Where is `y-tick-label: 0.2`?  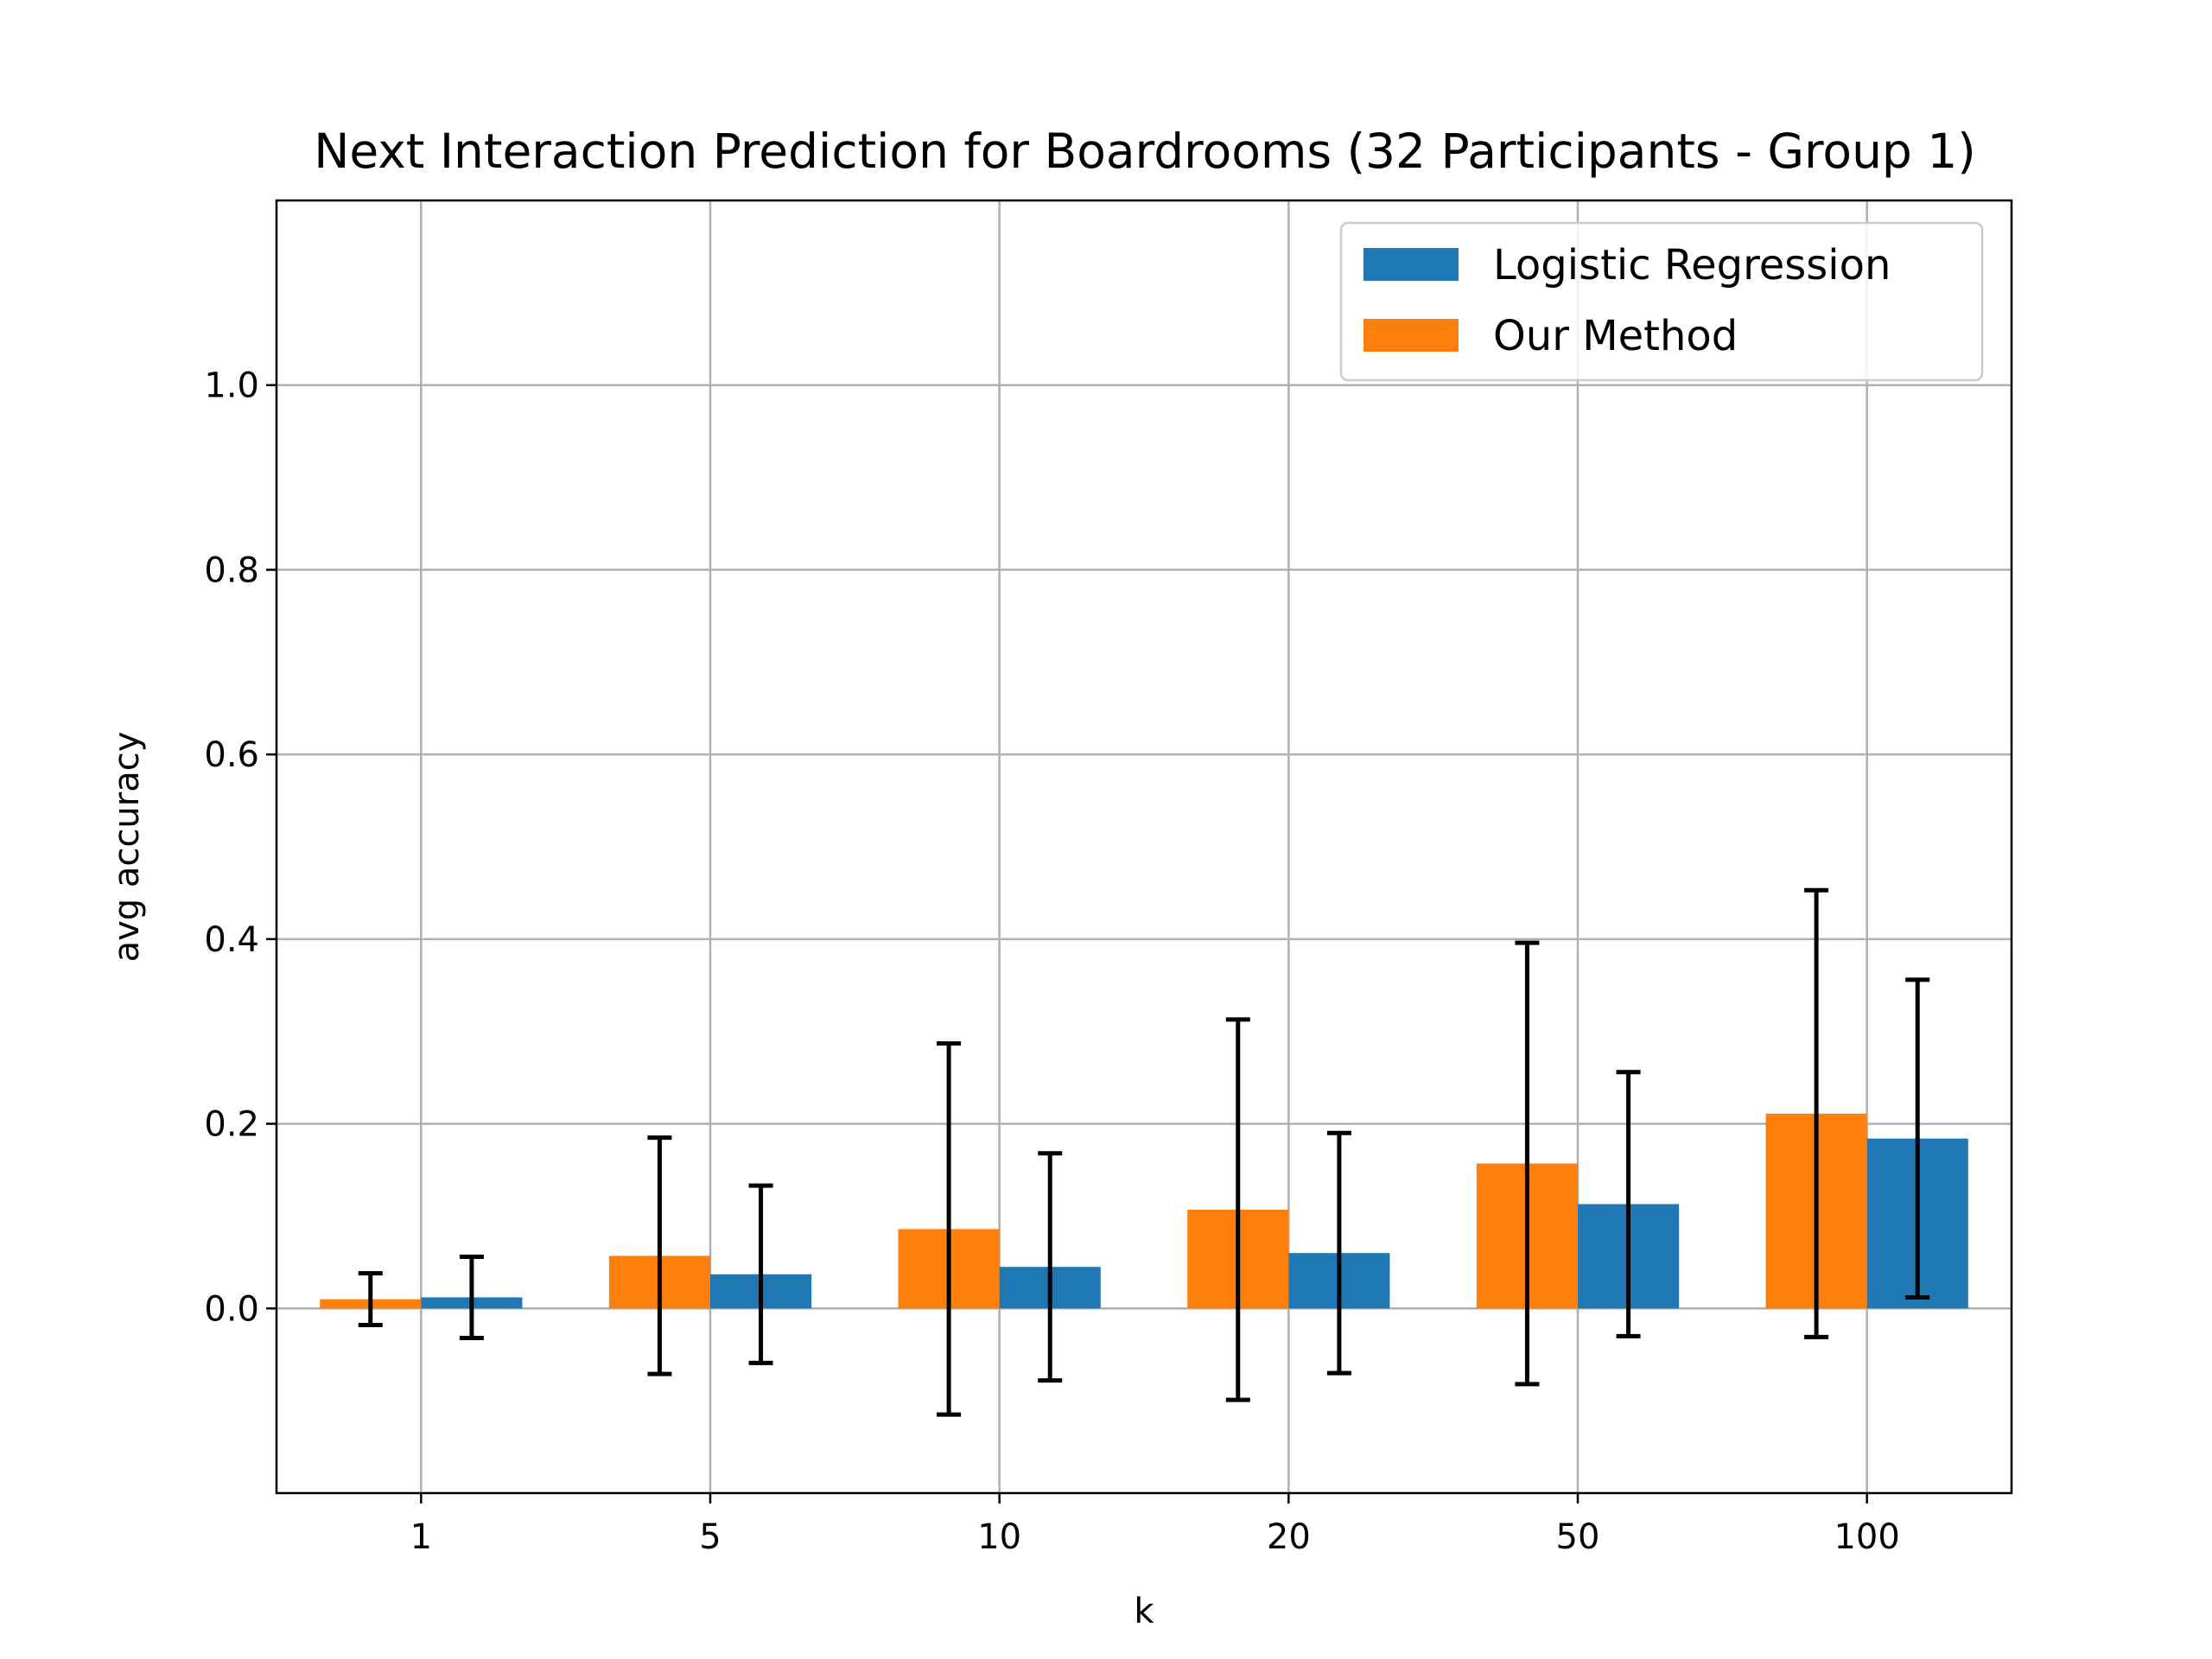 y-tick-label: 0.2 is located at coordinates (232, 1125).